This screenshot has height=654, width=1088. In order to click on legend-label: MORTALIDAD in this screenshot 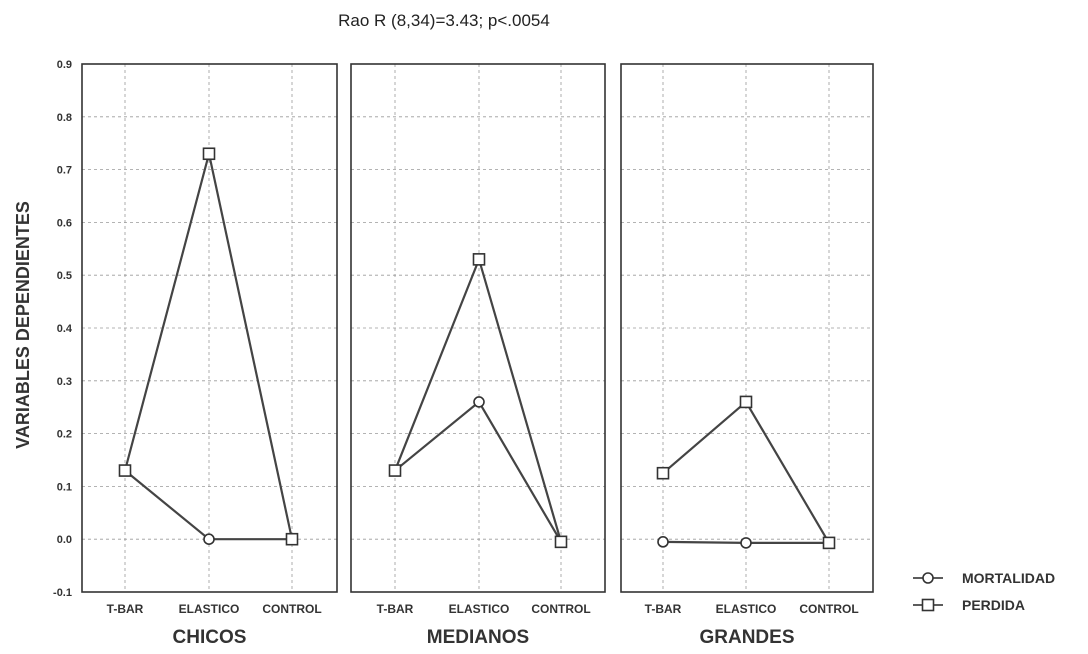, I will do `click(1008, 578)`.